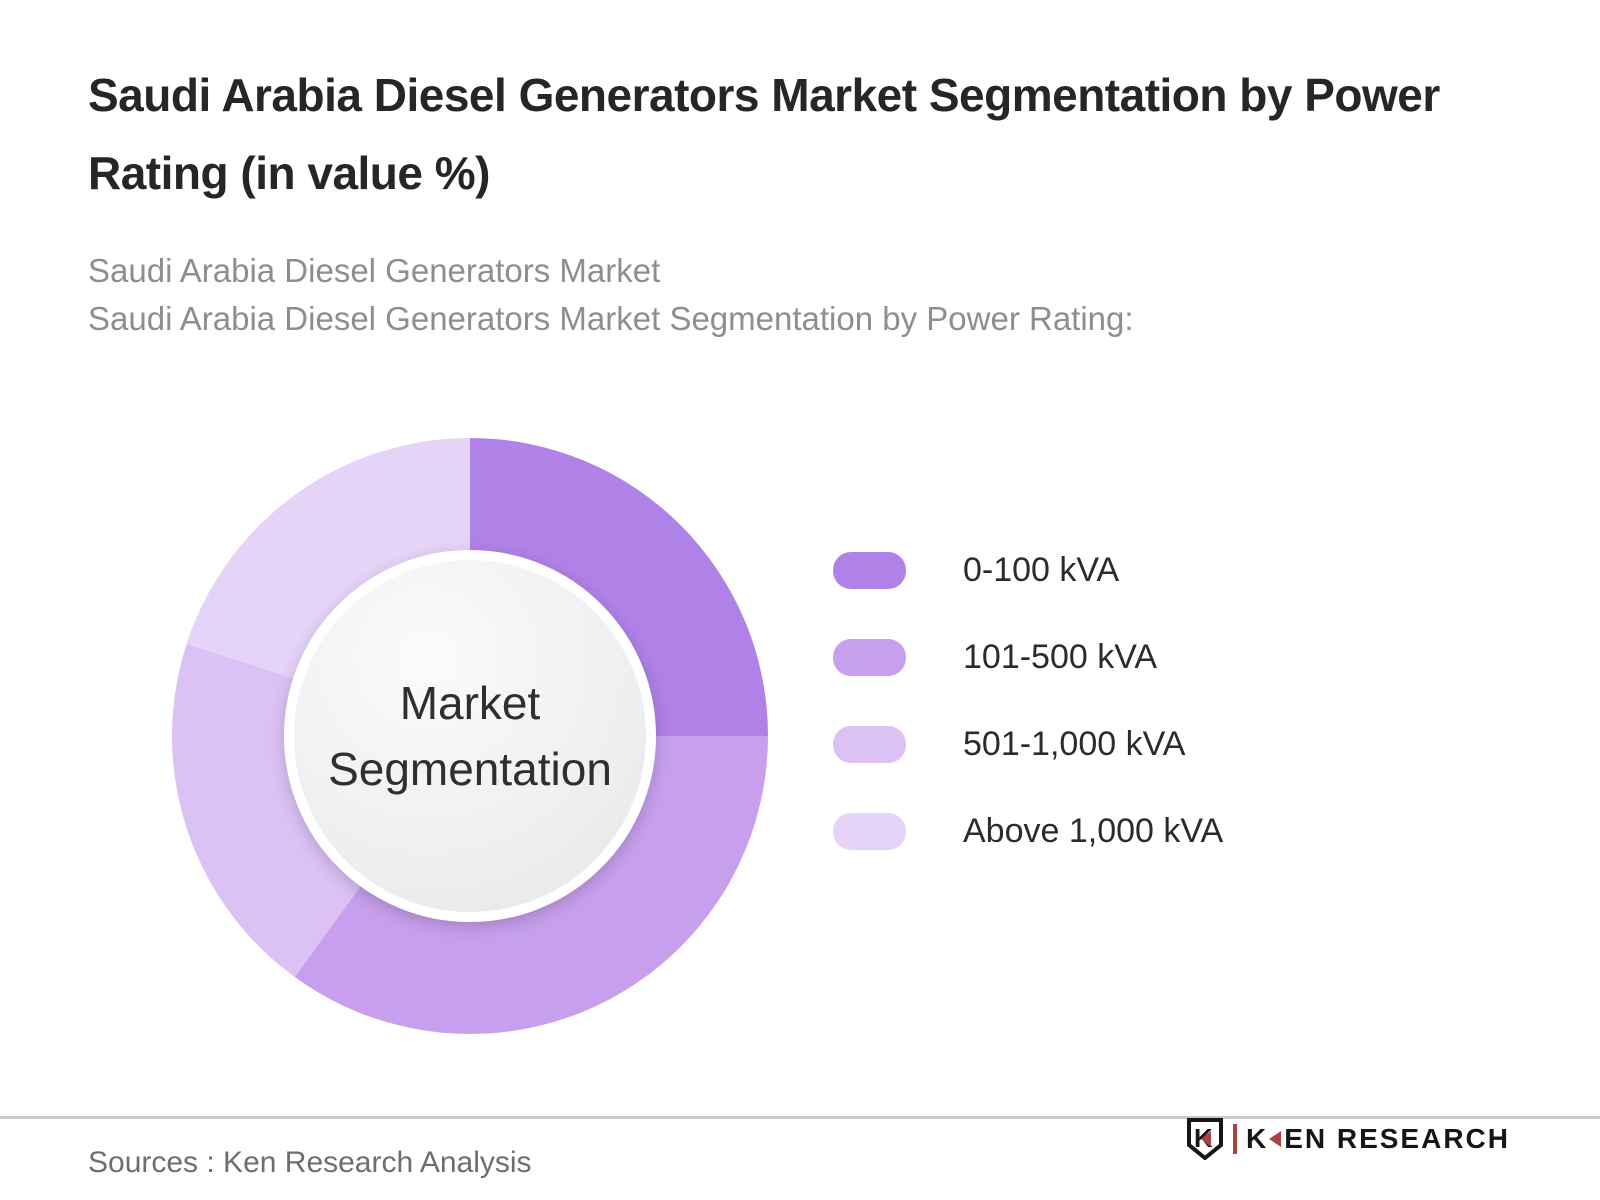 The image size is (1600, 1200). What do you see at coordinates (1257, 1138) in the screenshot?
I see `logo-letter-k: K` at bounding box center [1257, 1138].